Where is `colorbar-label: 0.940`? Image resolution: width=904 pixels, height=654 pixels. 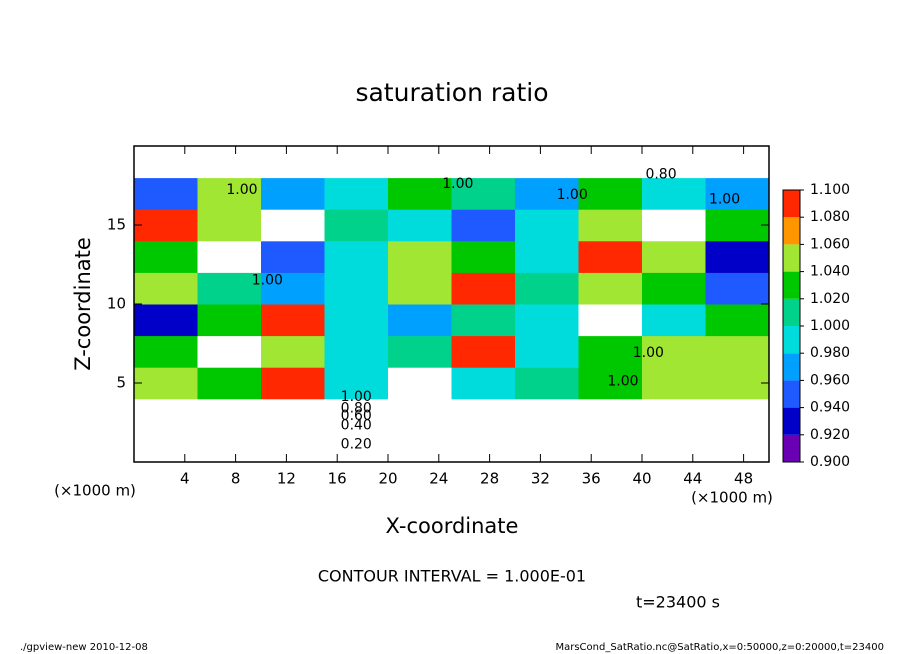 colorbar-label: 0.940 is located at coordinates (830, 408).